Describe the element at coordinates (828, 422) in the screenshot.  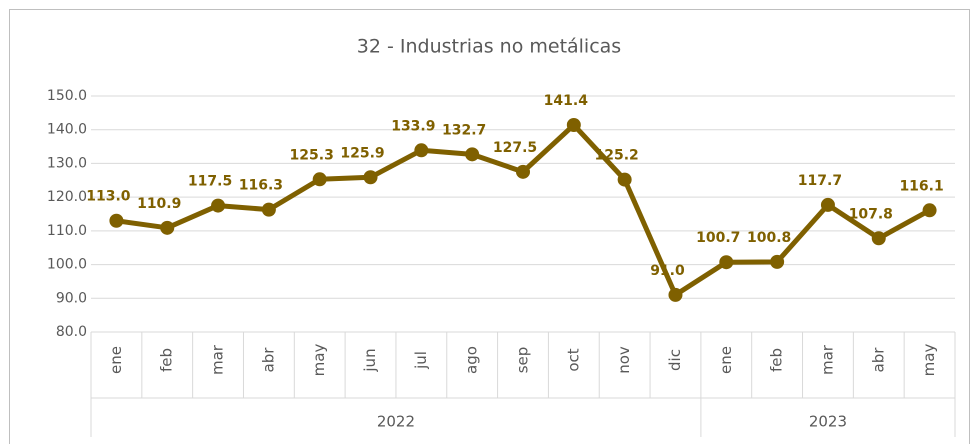
I see `group-label: 2023` at that location.